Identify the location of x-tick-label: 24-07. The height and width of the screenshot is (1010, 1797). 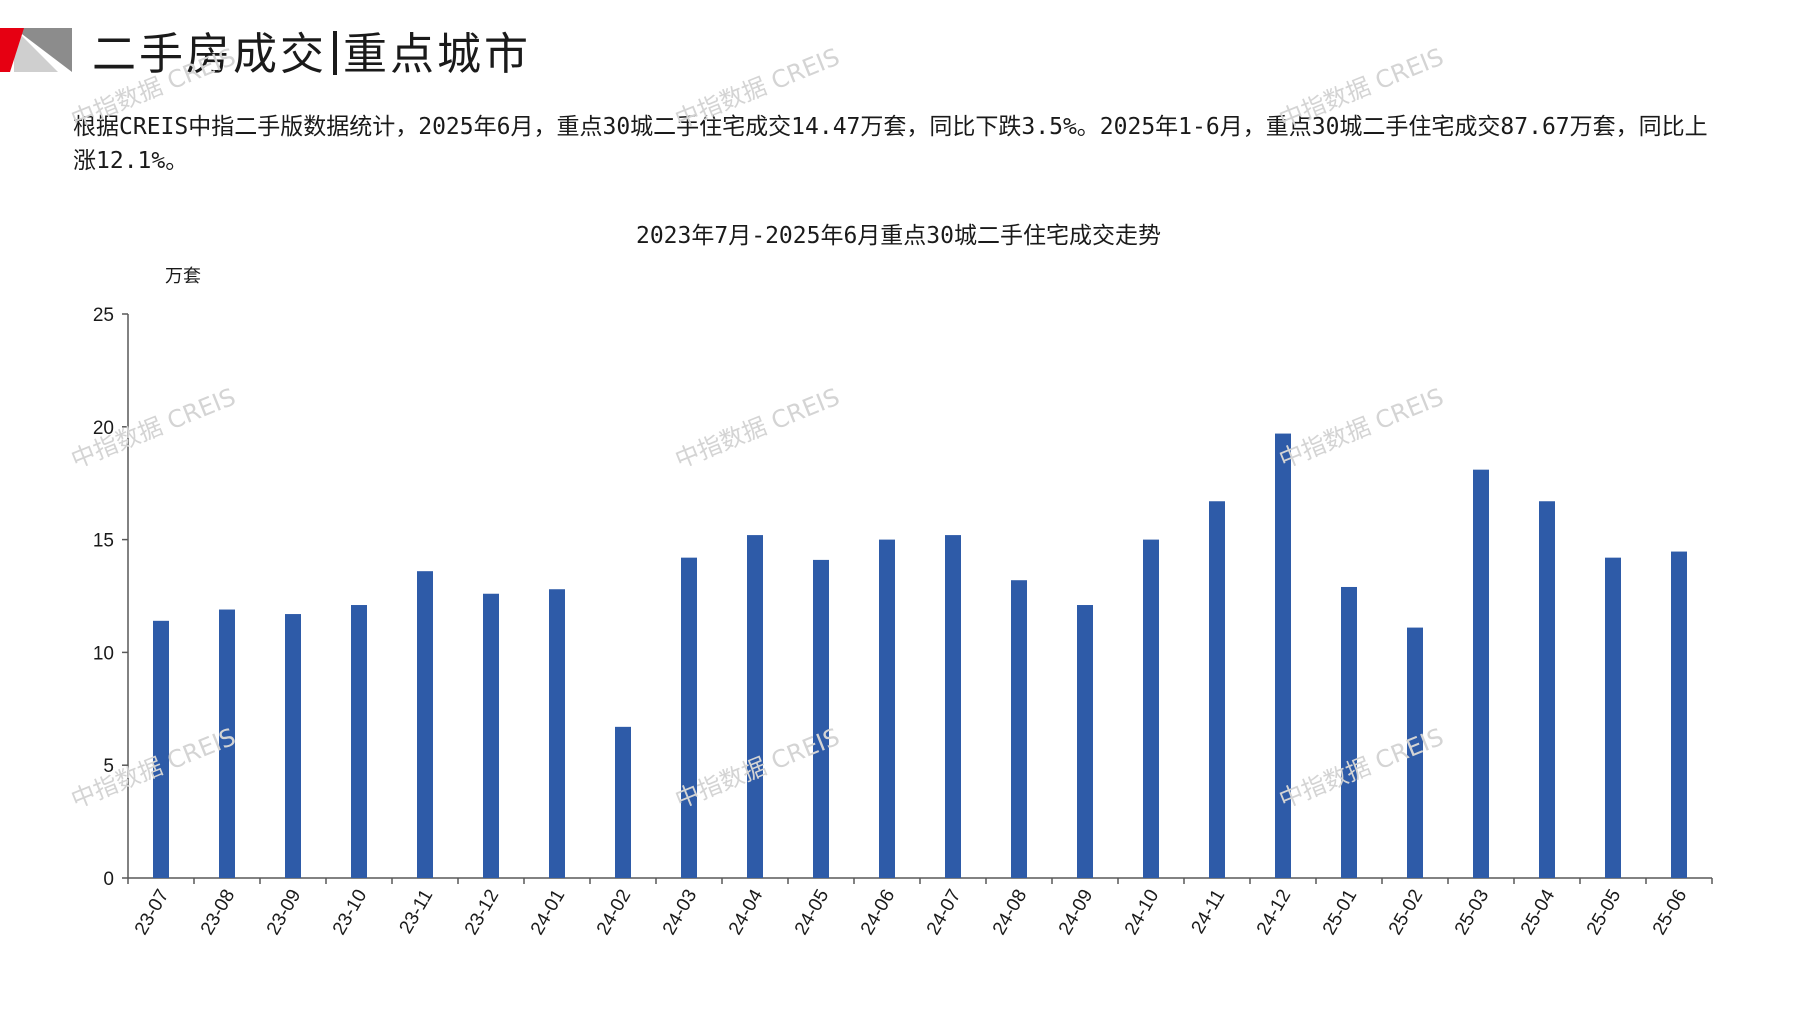
(944, 912).